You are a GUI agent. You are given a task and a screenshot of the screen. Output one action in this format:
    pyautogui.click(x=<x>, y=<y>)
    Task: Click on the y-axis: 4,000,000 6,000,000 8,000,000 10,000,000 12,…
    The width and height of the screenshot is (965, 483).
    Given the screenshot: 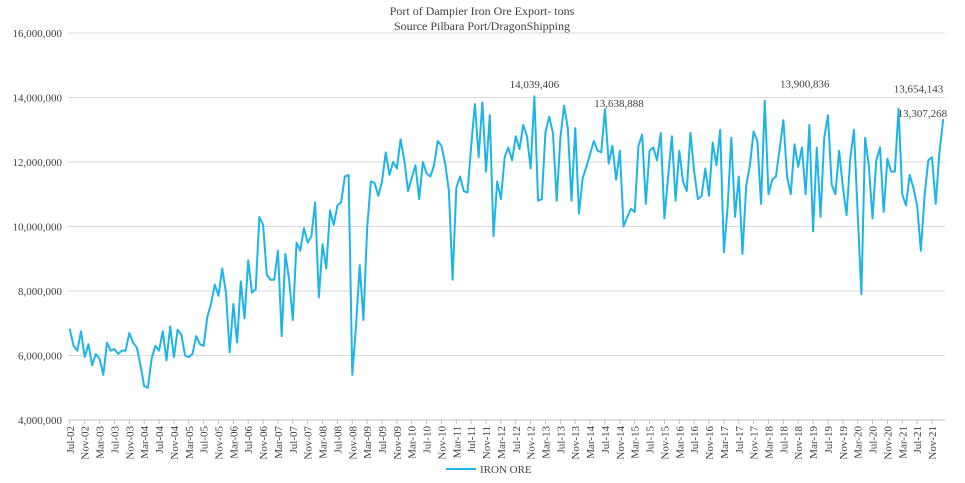 What is the action you would take?
    pyautogui.click(x=38, y=227)
    